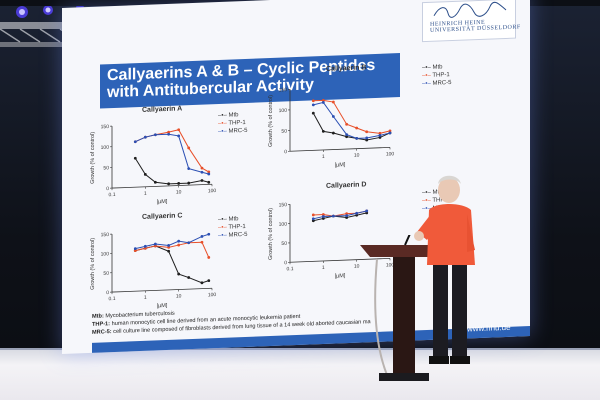 This screenshot has width=600, height=400. I want to click on x-axis-label: [µM], so click(340, 276).